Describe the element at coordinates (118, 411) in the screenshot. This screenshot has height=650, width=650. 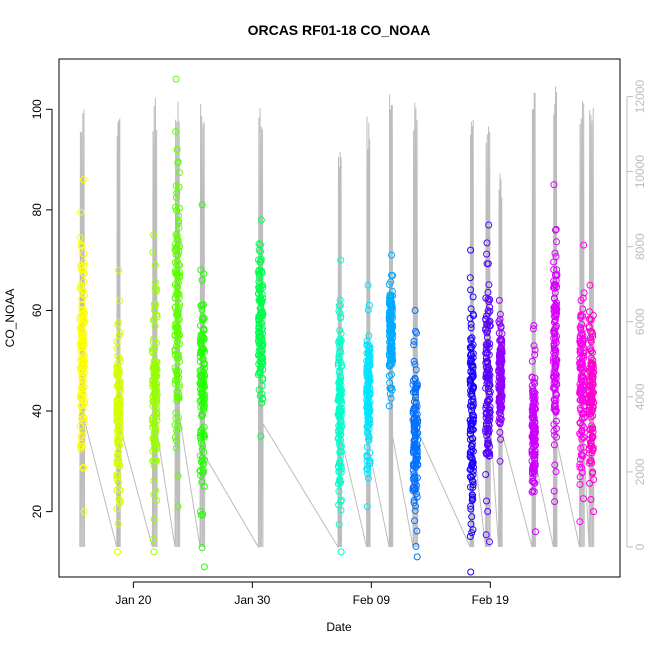
I see `series-rf02` at that location.